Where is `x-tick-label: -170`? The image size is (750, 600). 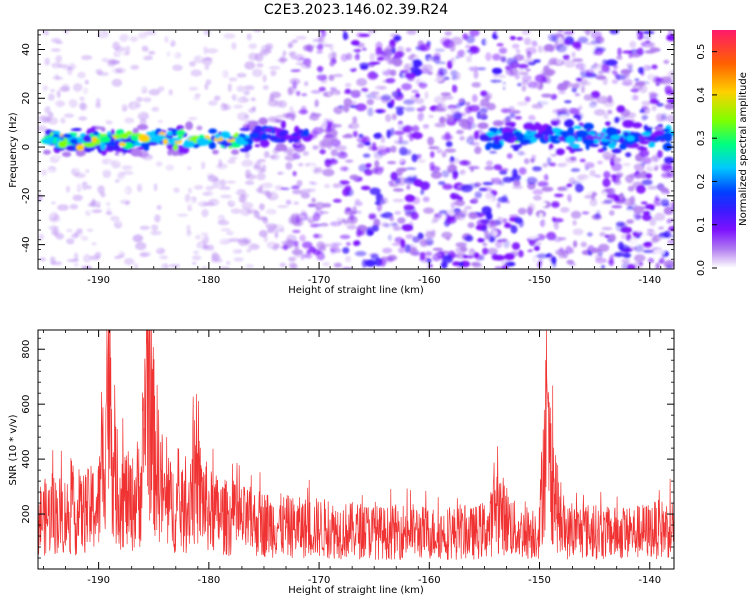 x-tick-label: -170 is located at coordinates (319, 580).